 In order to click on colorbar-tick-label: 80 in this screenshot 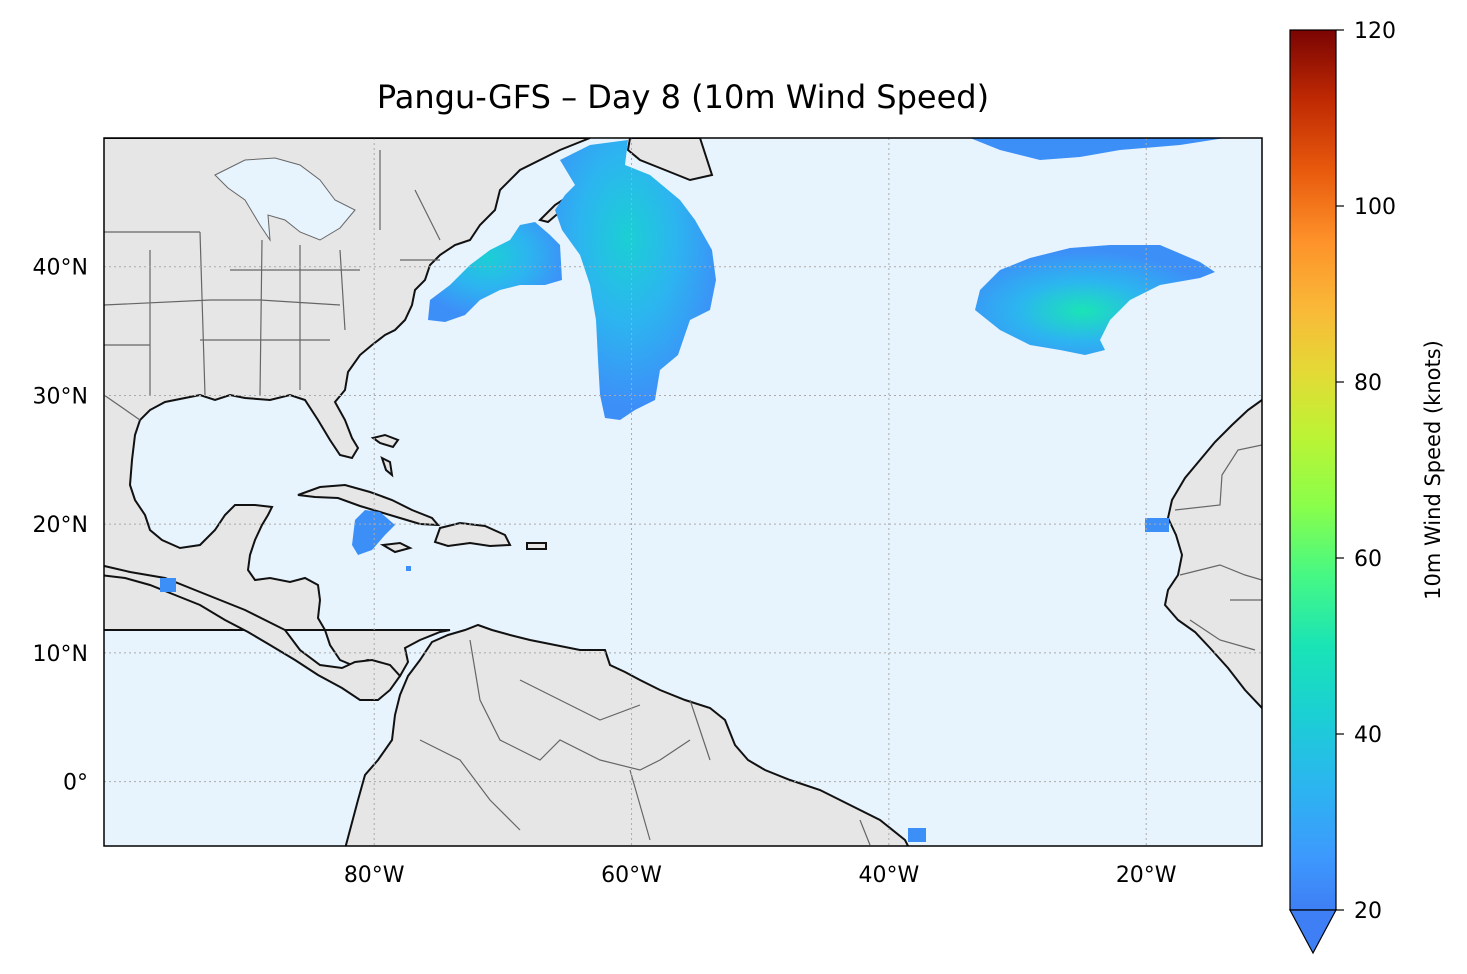, I will do `click(1368, 383)`.